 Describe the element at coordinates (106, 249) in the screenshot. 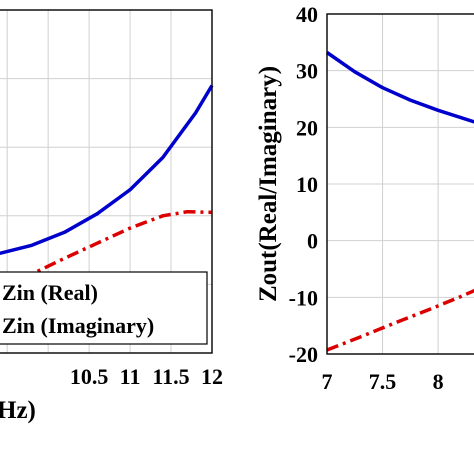

I see `zin-series-line-imaginary` at that location.